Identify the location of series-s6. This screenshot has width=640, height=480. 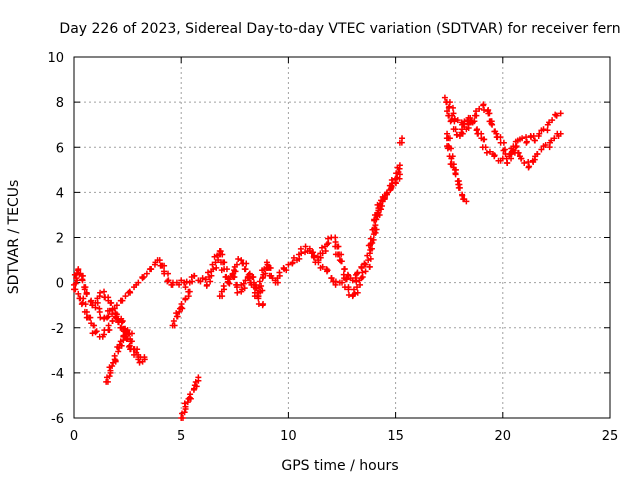
(181, 308).